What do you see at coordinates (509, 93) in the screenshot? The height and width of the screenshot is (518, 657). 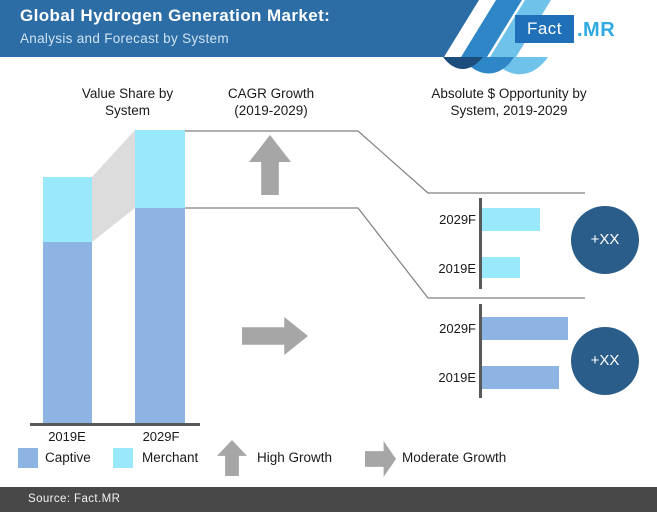 I see `opportunity-title-line1: Absolute $ Opportunity by` at bounding box center [509, 93].